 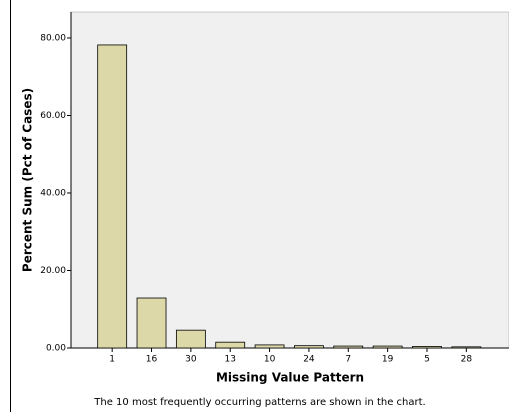 I want to click on x-tick-label: 10, so click(x=270, y=360).